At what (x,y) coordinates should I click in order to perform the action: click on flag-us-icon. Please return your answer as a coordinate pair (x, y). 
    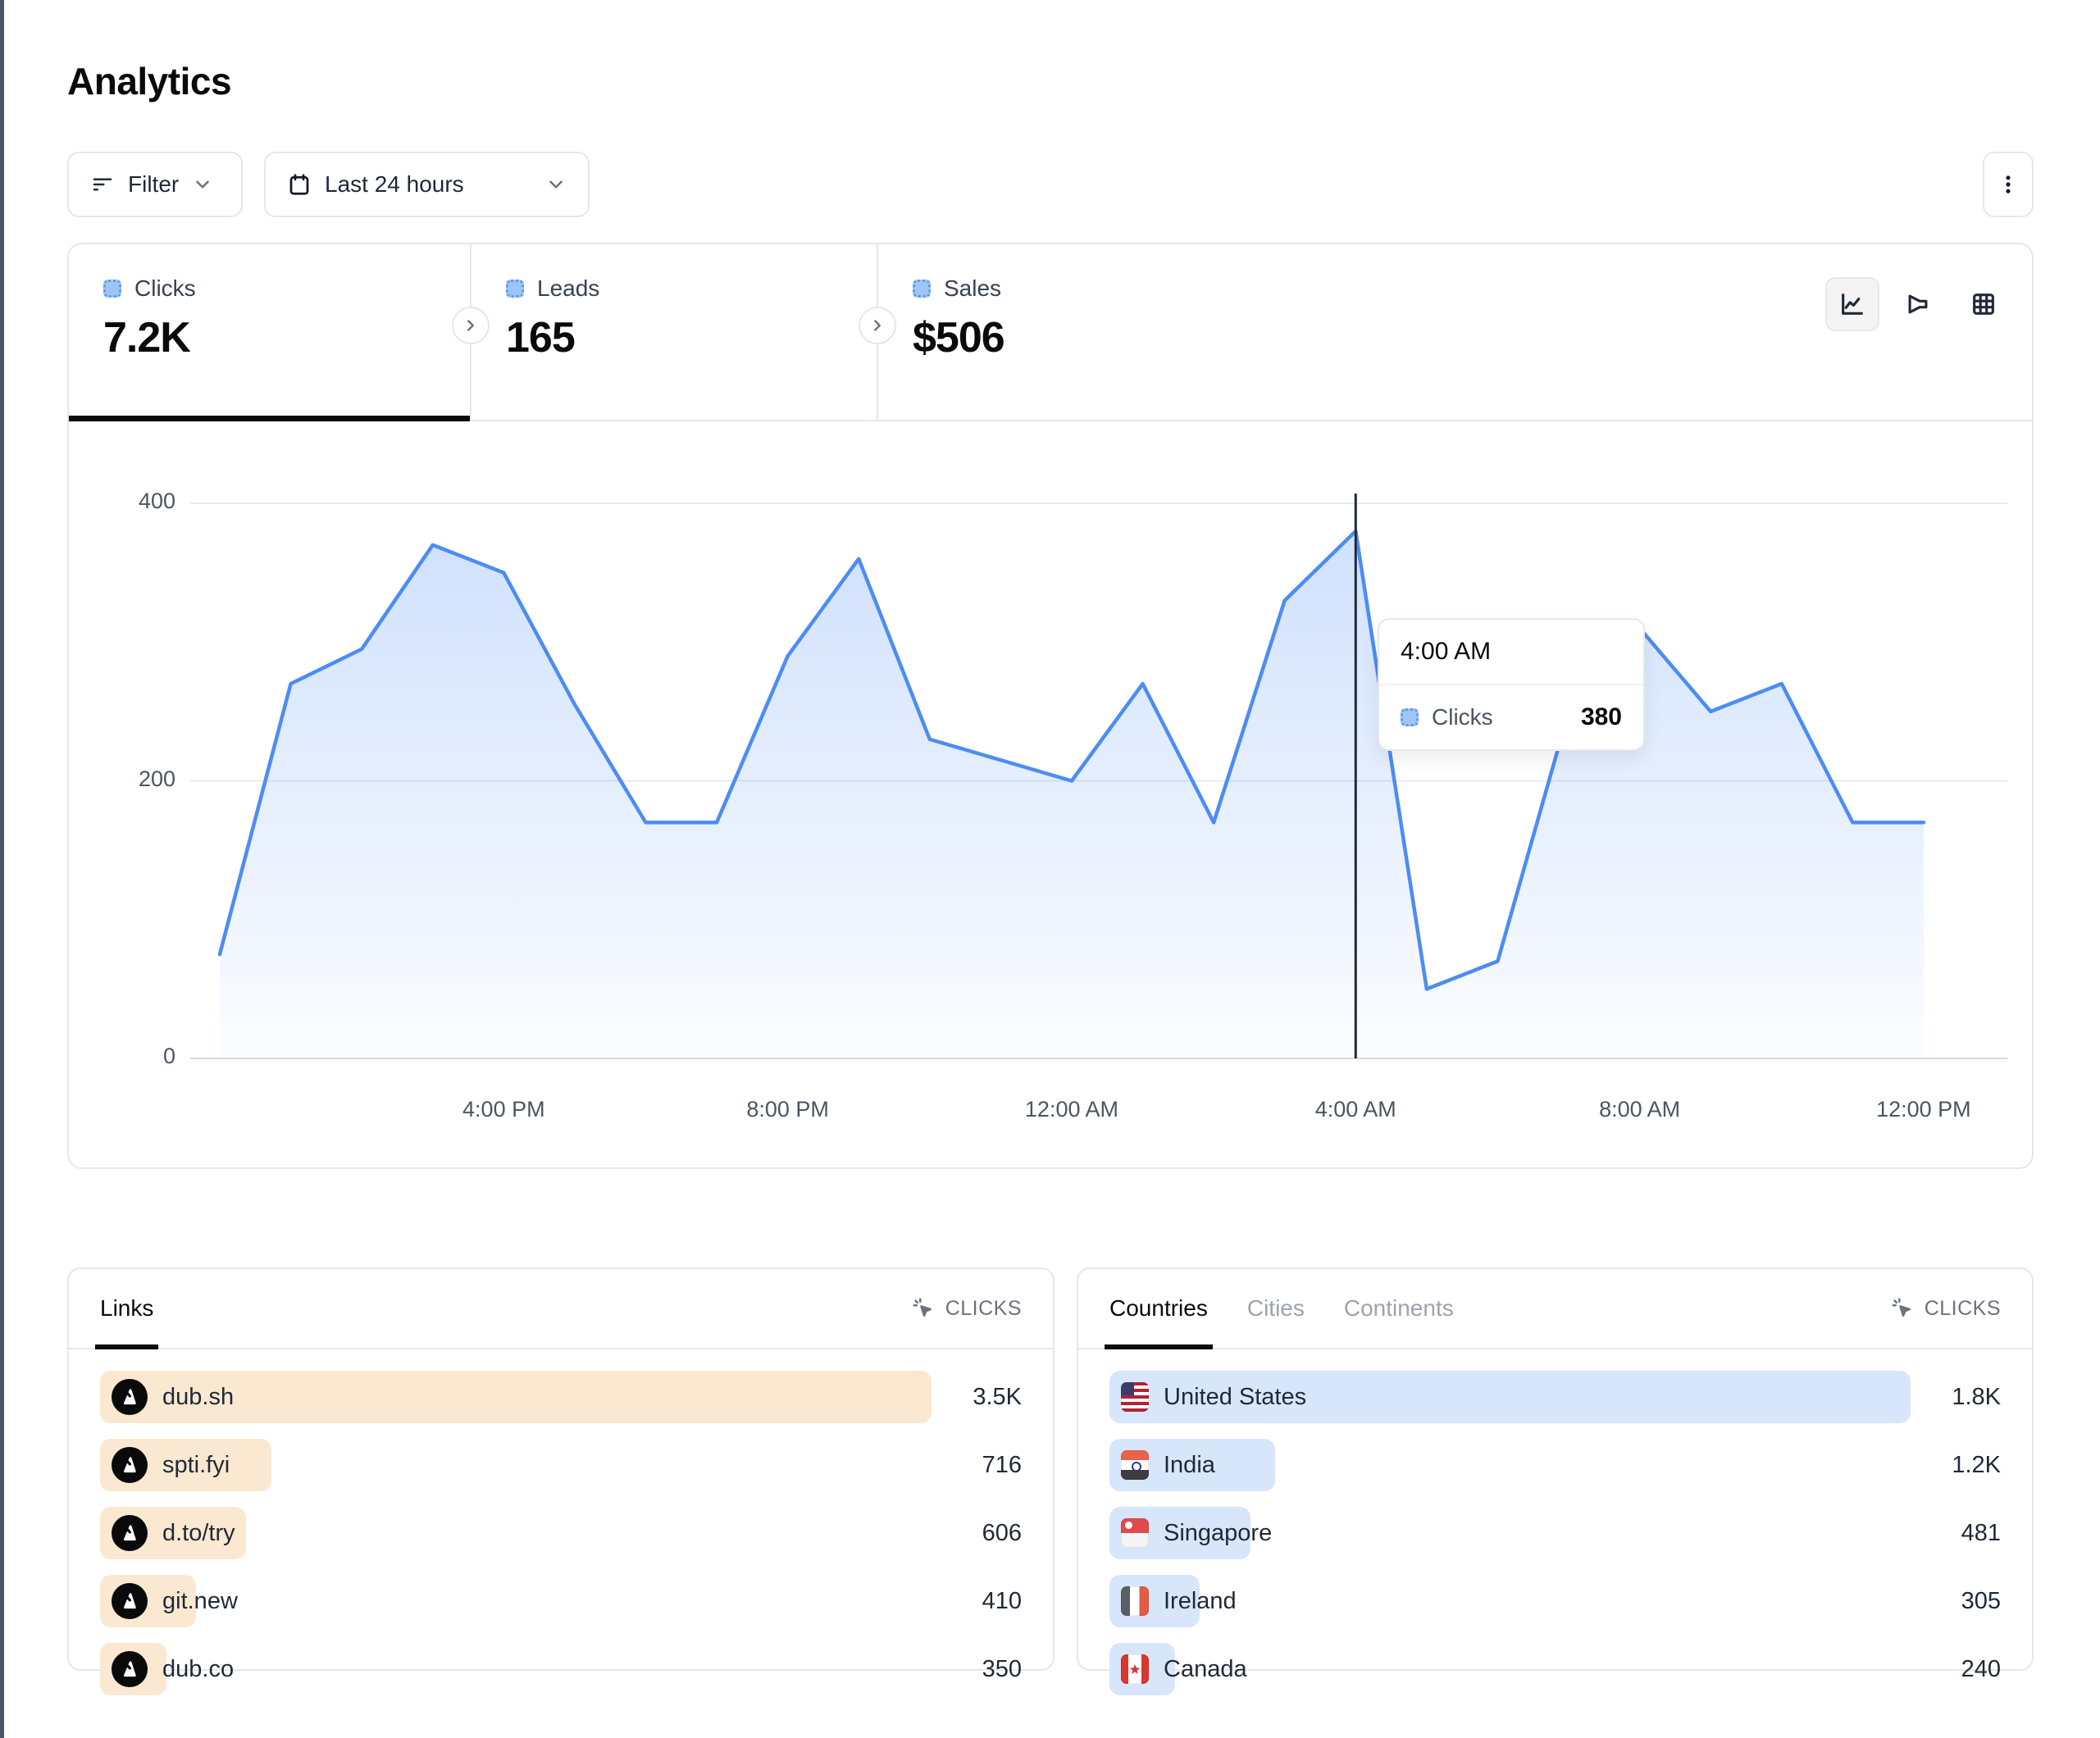
    Looking at the image, I should click on (1135, 1397).